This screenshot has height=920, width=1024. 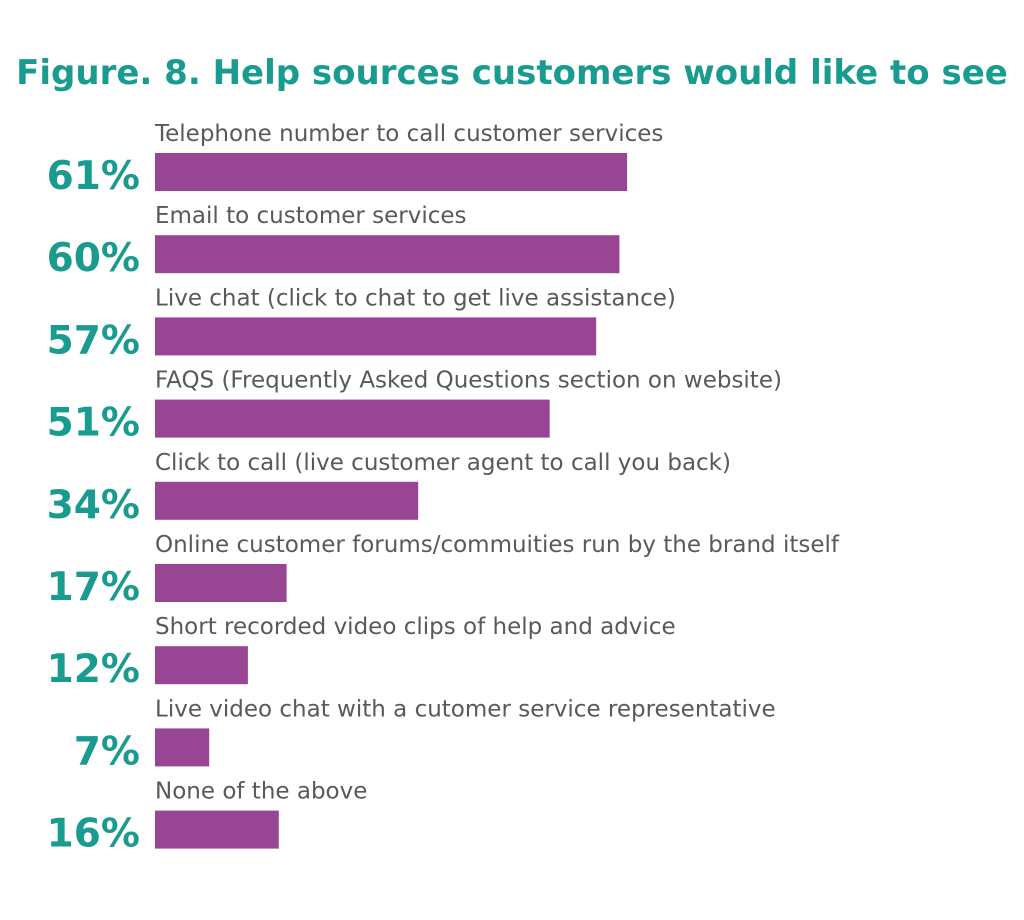 I want to click on value-label: 61%, so click(x=93, y=176).